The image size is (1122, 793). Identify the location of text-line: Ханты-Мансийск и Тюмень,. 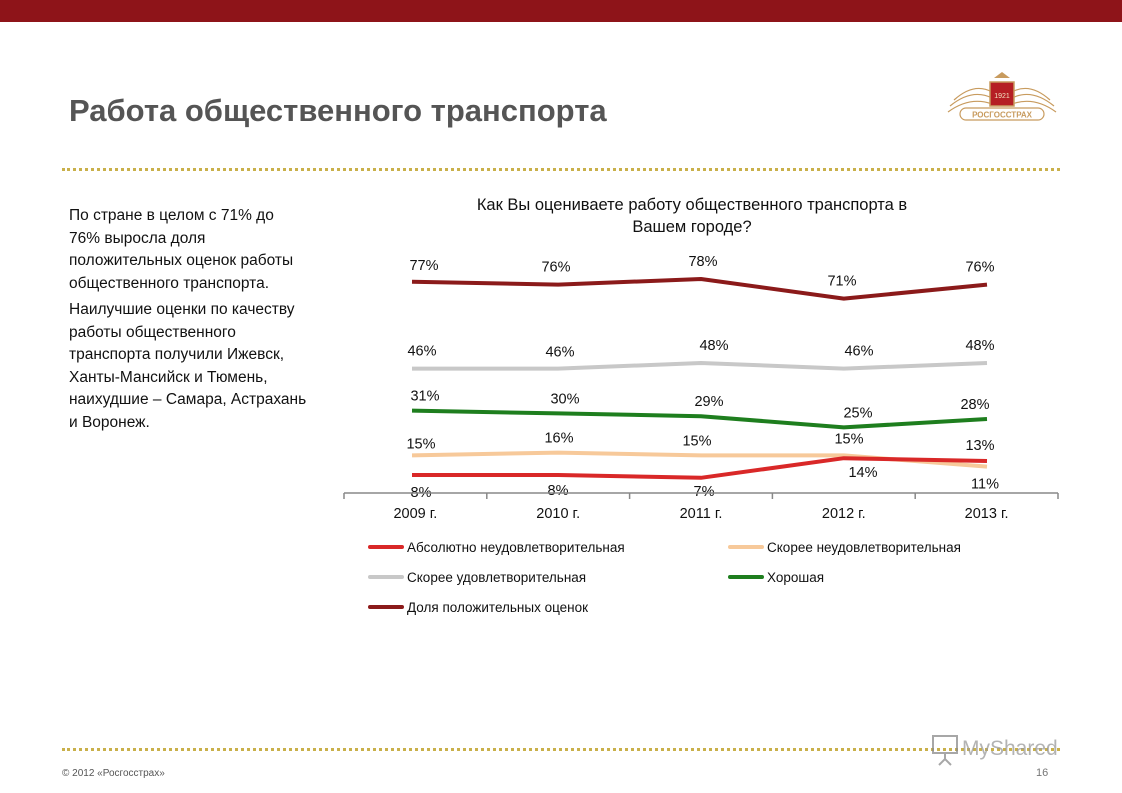
(168, 377).